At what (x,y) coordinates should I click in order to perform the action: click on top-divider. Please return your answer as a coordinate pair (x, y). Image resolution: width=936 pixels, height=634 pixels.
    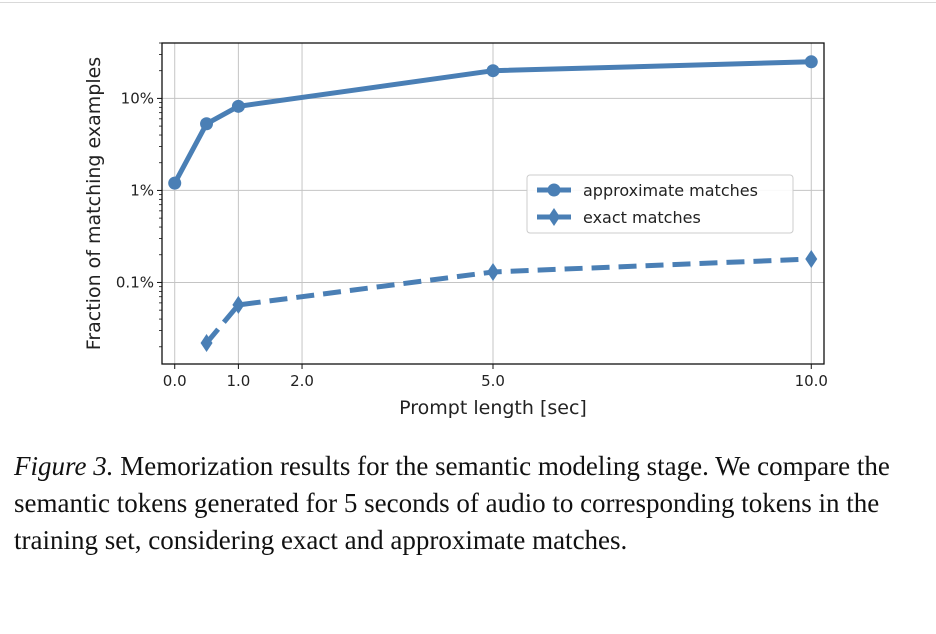
    Looking at the image, I should click on (468, 2).